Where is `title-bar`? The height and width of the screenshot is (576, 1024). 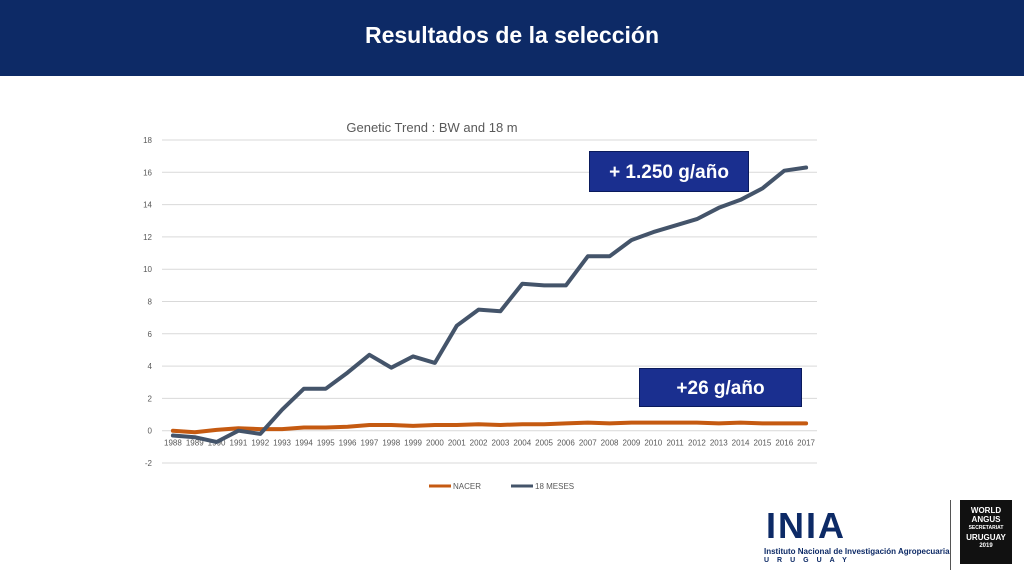 title-bar is located at coordinates (512, 38).